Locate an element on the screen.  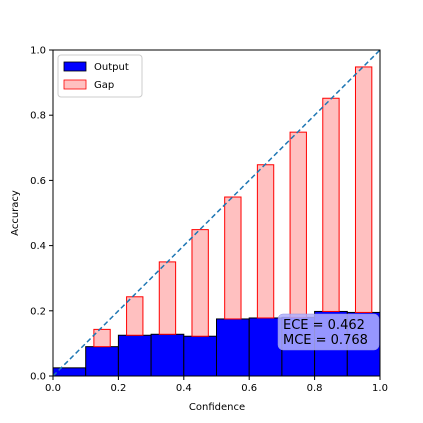
mce-value: MCE = 0.768 is located at coordinates (325, 340).